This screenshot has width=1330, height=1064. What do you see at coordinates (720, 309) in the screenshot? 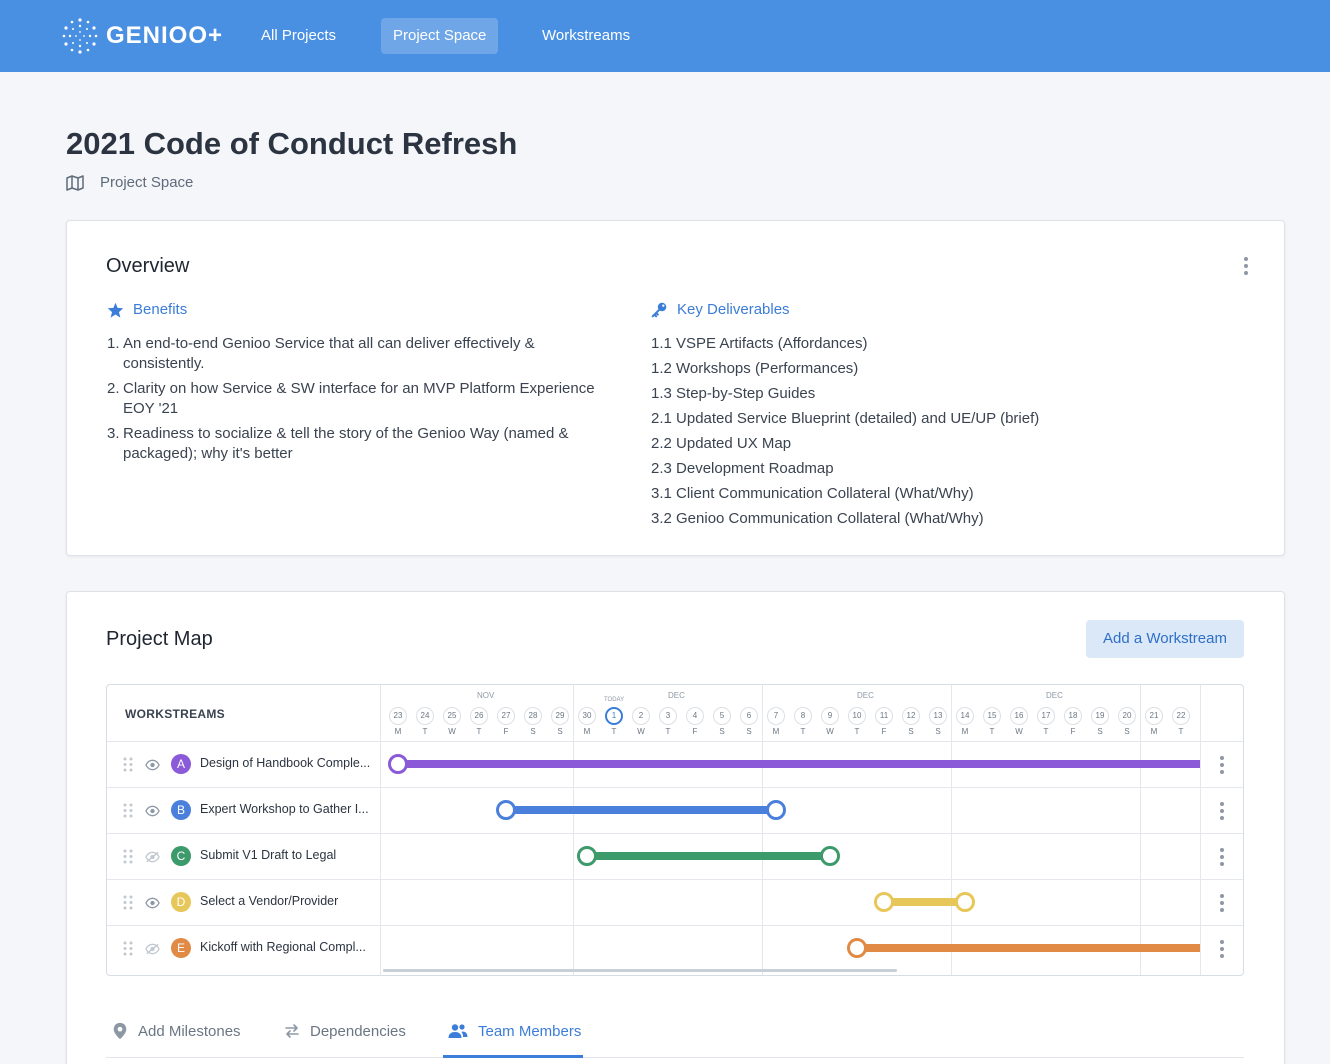
I see `key-deliverables-heading: Key Deliverables` at bounding box center [720, 309].